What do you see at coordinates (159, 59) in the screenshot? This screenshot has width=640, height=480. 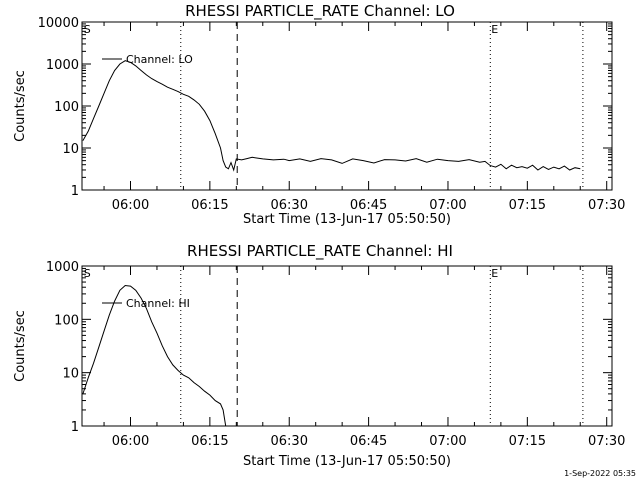 I see `legend-label: Channel: LO` at bounding box center [159, 59].